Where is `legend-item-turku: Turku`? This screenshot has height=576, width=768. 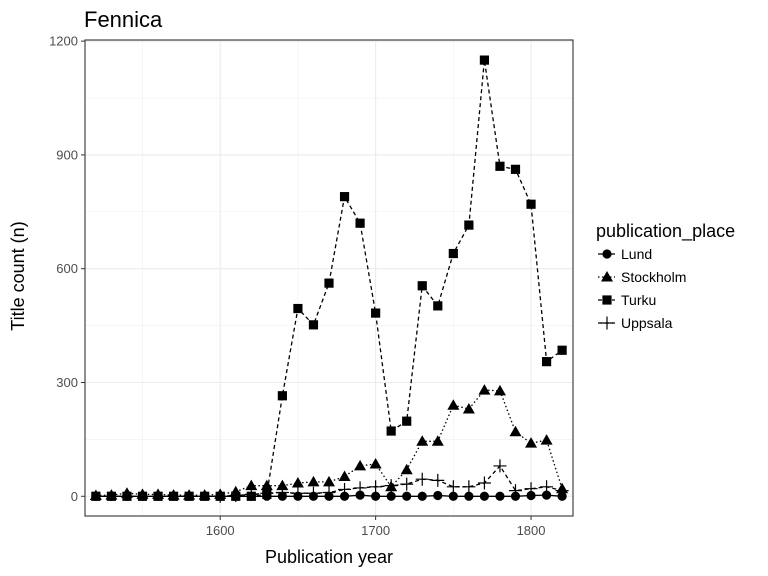 legend-item-turku: Turku is located at coordinates (627, 300).